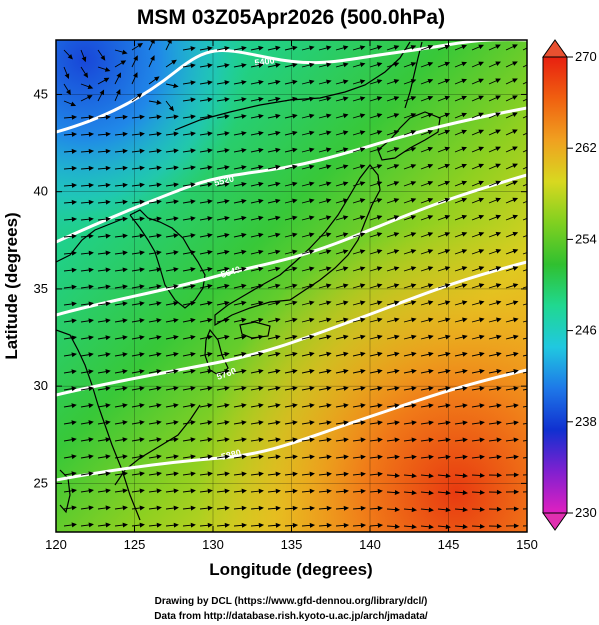  Describe the element at coordinates (292, 86) in the screenshot. I see `coastline-primorye` at that location.